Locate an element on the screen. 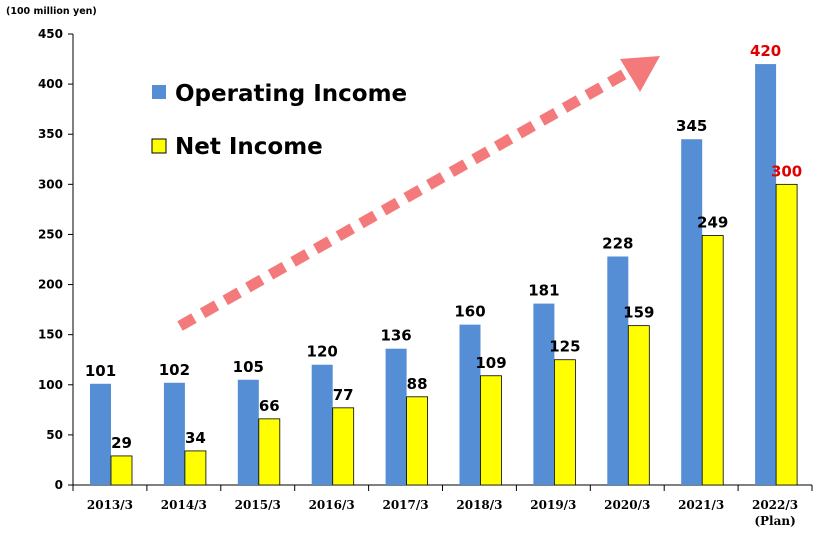 Image resolution: width=833 pixels, height=543 pixels. x-tick-label: 2022/3 is located at coordinates (775, 505).